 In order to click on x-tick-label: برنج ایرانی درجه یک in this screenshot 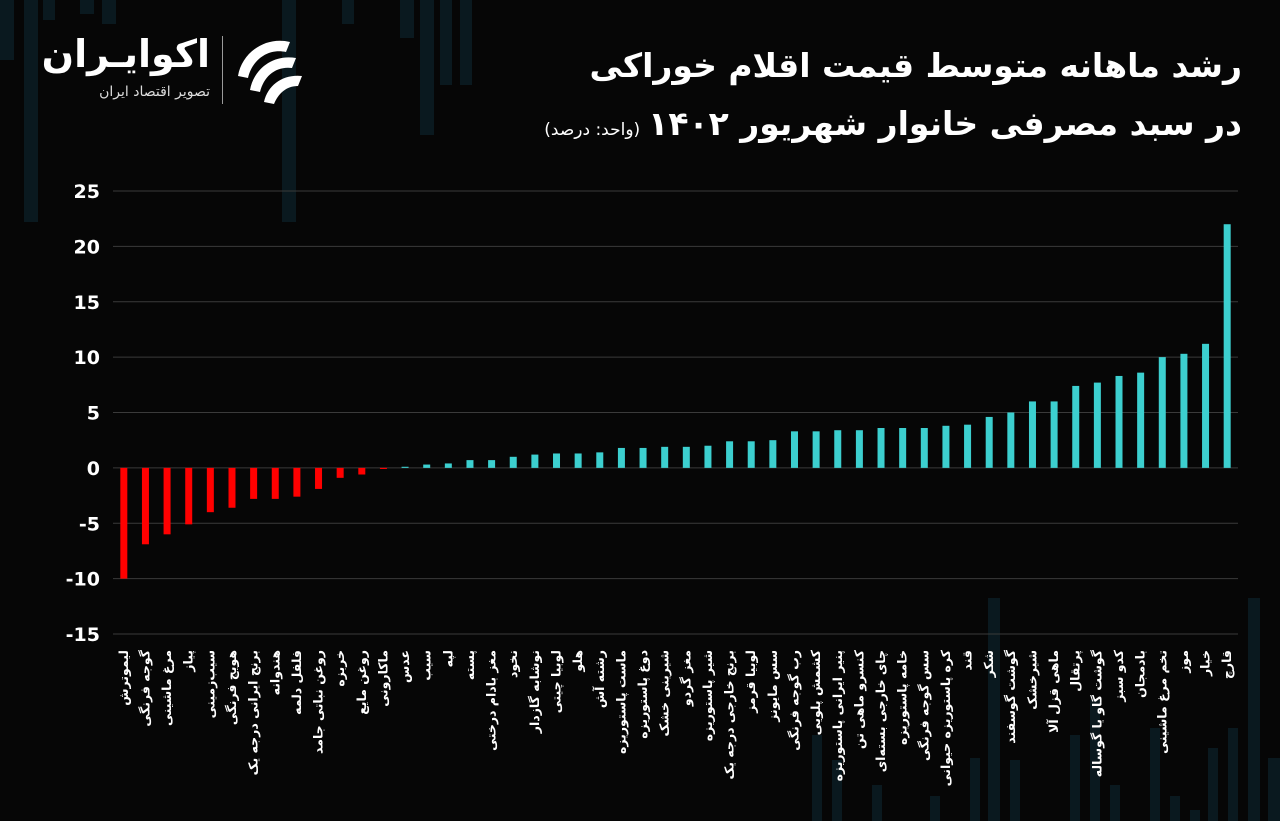, I will do `click(253, 712)`.